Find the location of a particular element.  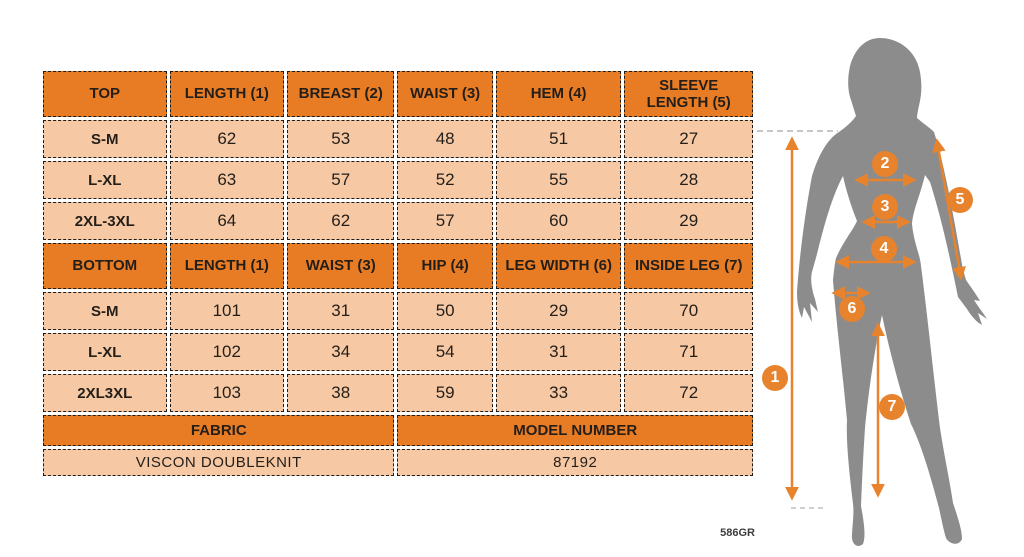

table-row: S-M 62 53 48 51 27 is located at coordinates (398, 139).